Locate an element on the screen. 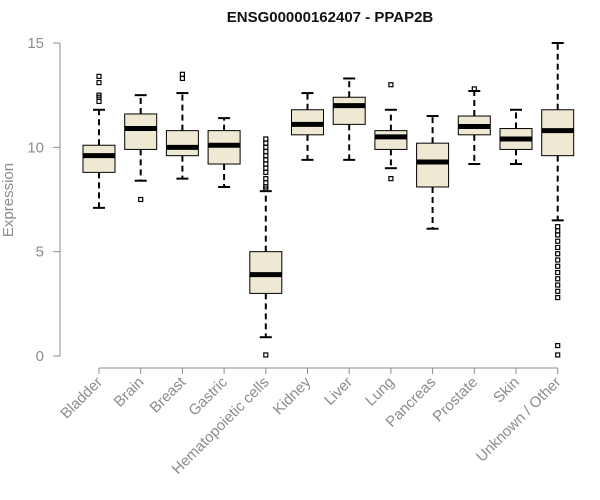  box-gastric is located at coordinates (224, 152).